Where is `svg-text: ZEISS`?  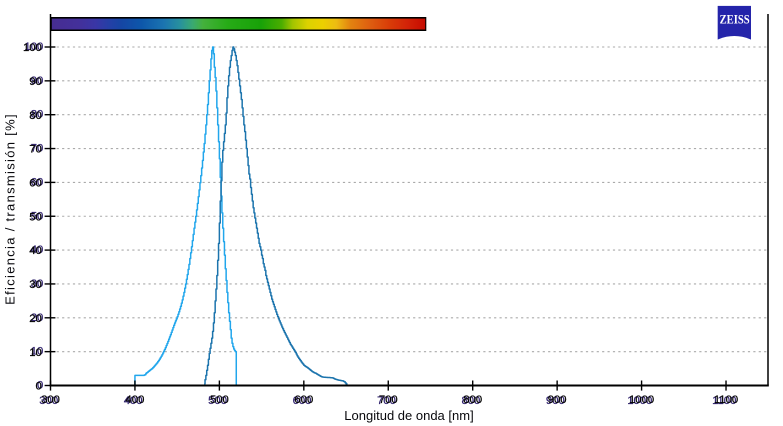
svg-text: ZEISS is located at coordinates (735, 19).